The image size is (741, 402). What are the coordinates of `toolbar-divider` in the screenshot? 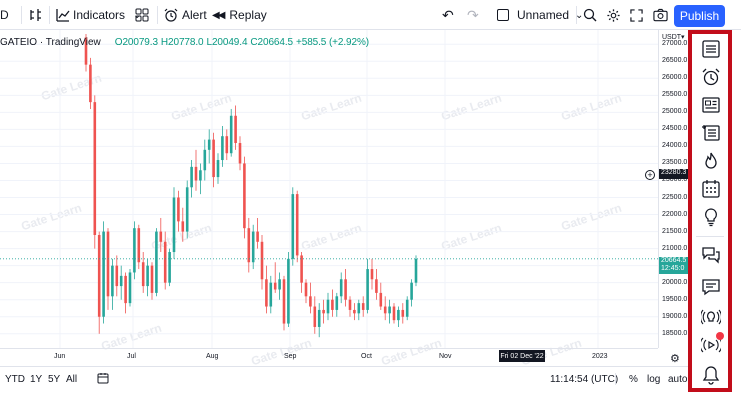 It's located at (576, 15).